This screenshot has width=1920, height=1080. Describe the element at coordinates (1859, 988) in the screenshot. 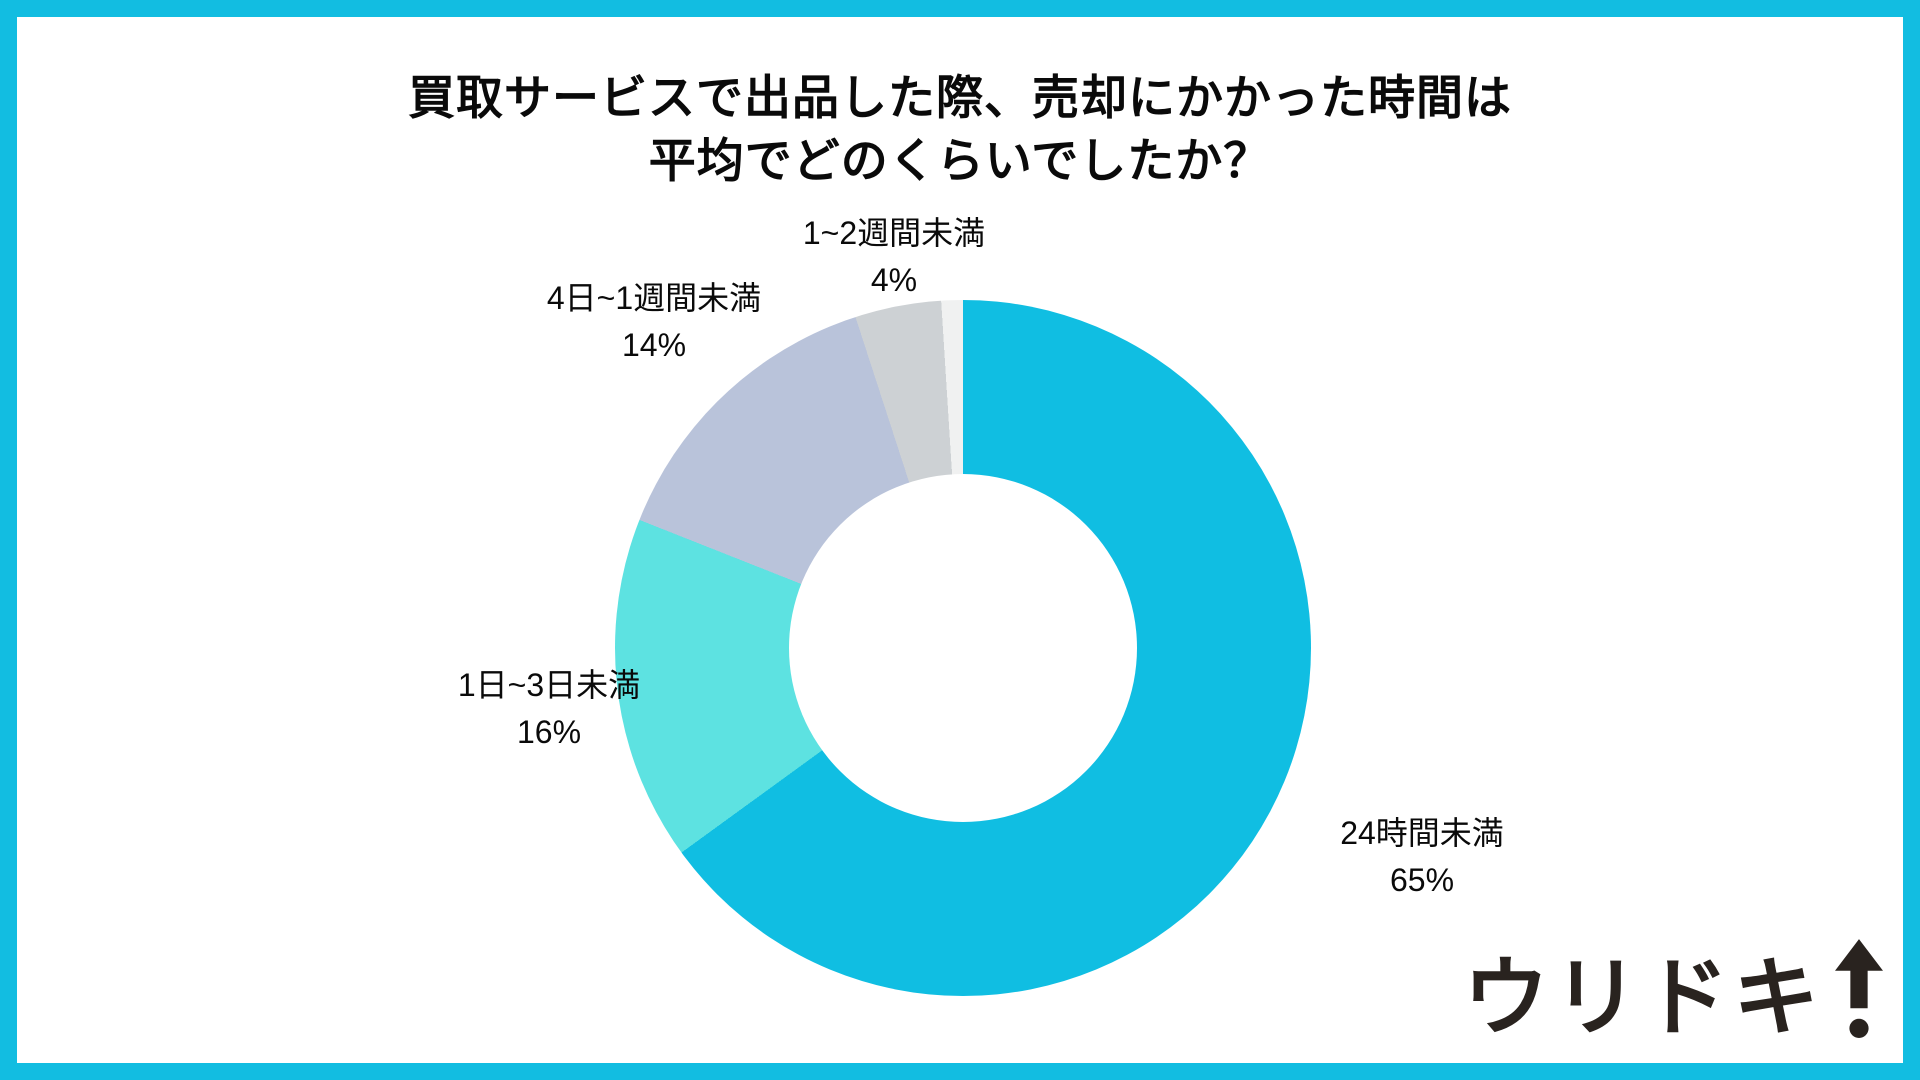

I see `up-arrow-exclamation-icon` at that location.